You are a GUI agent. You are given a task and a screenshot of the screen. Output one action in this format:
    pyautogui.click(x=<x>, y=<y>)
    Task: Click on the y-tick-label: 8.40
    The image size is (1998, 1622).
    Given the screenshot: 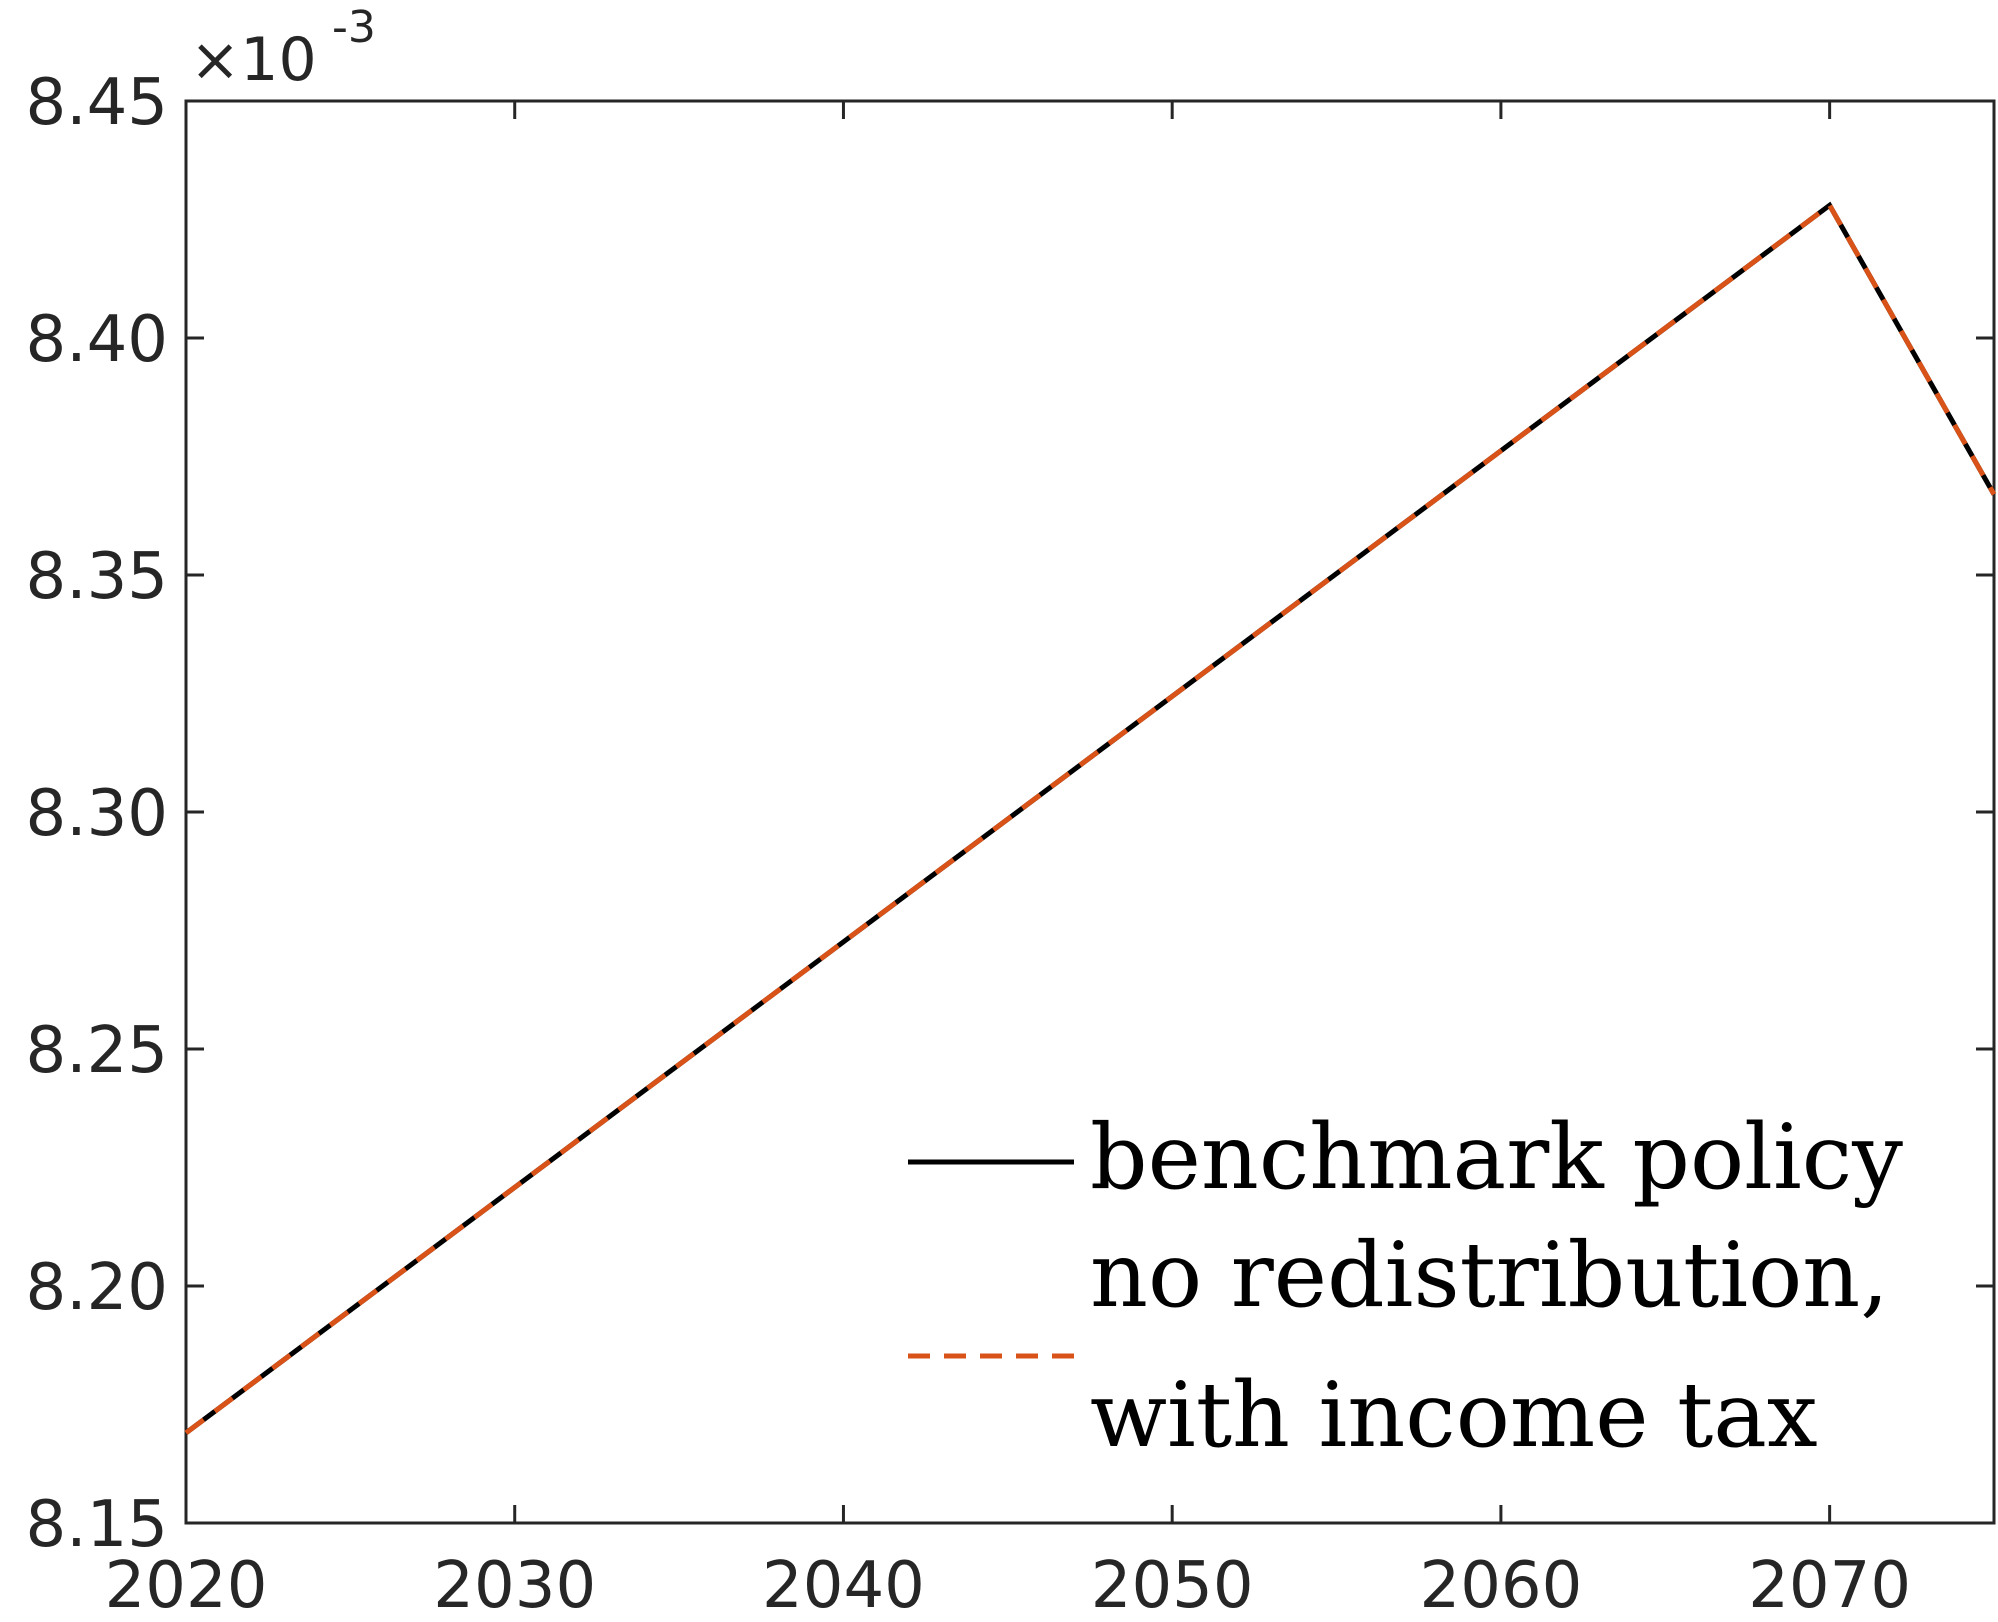 What is the action you would take?
    pyautogui.click(x=97, y=340)
    